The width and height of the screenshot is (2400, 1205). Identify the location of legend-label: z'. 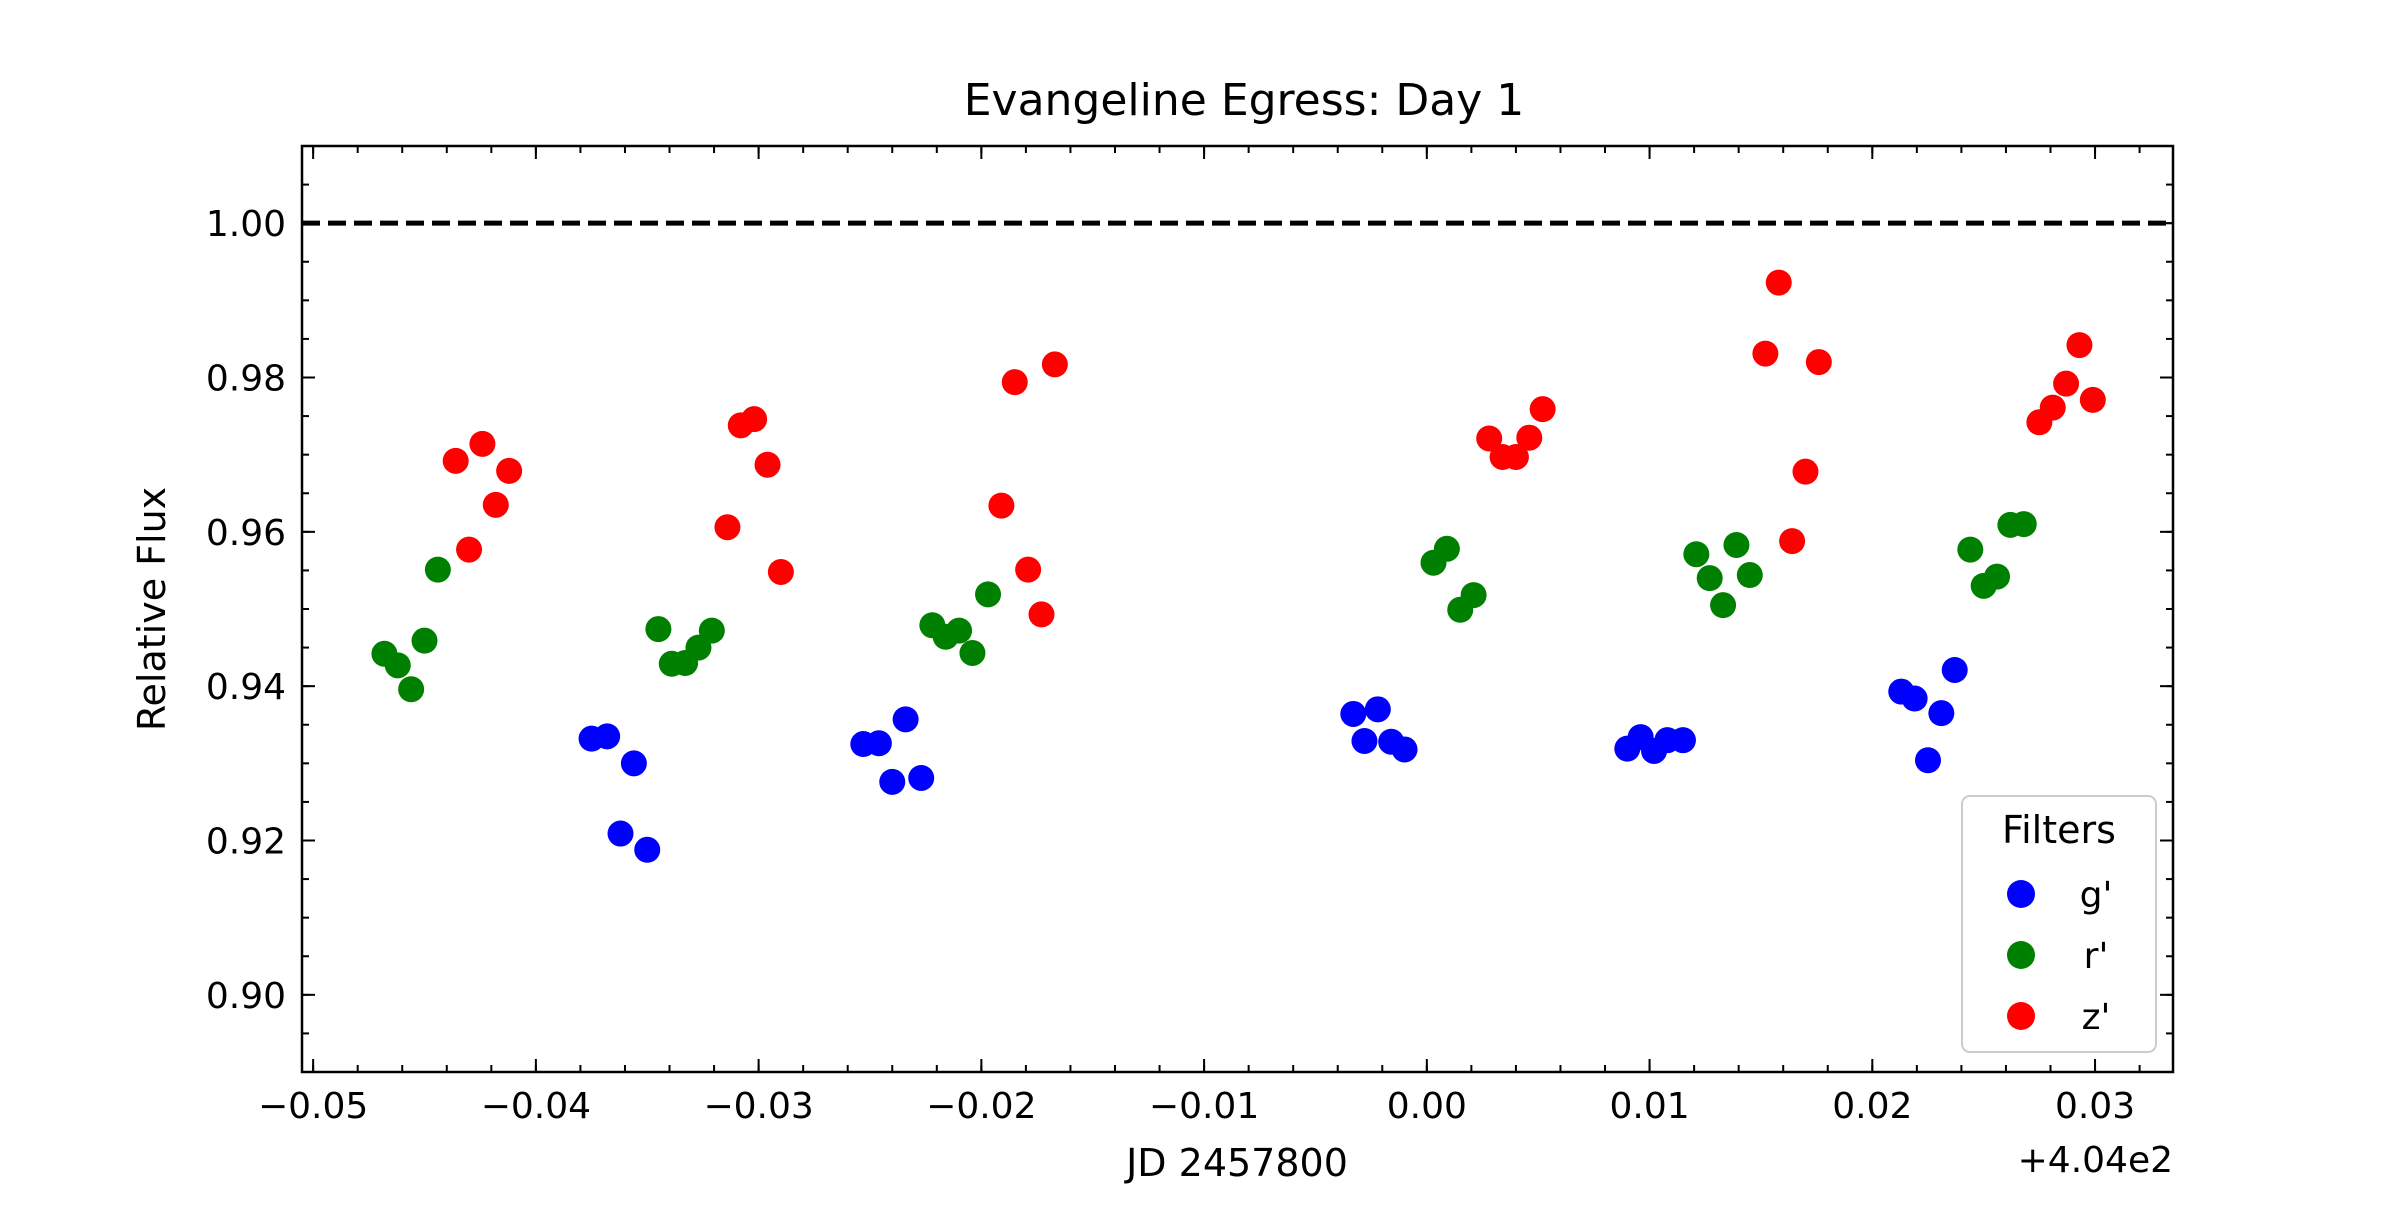
(2096, 1017).